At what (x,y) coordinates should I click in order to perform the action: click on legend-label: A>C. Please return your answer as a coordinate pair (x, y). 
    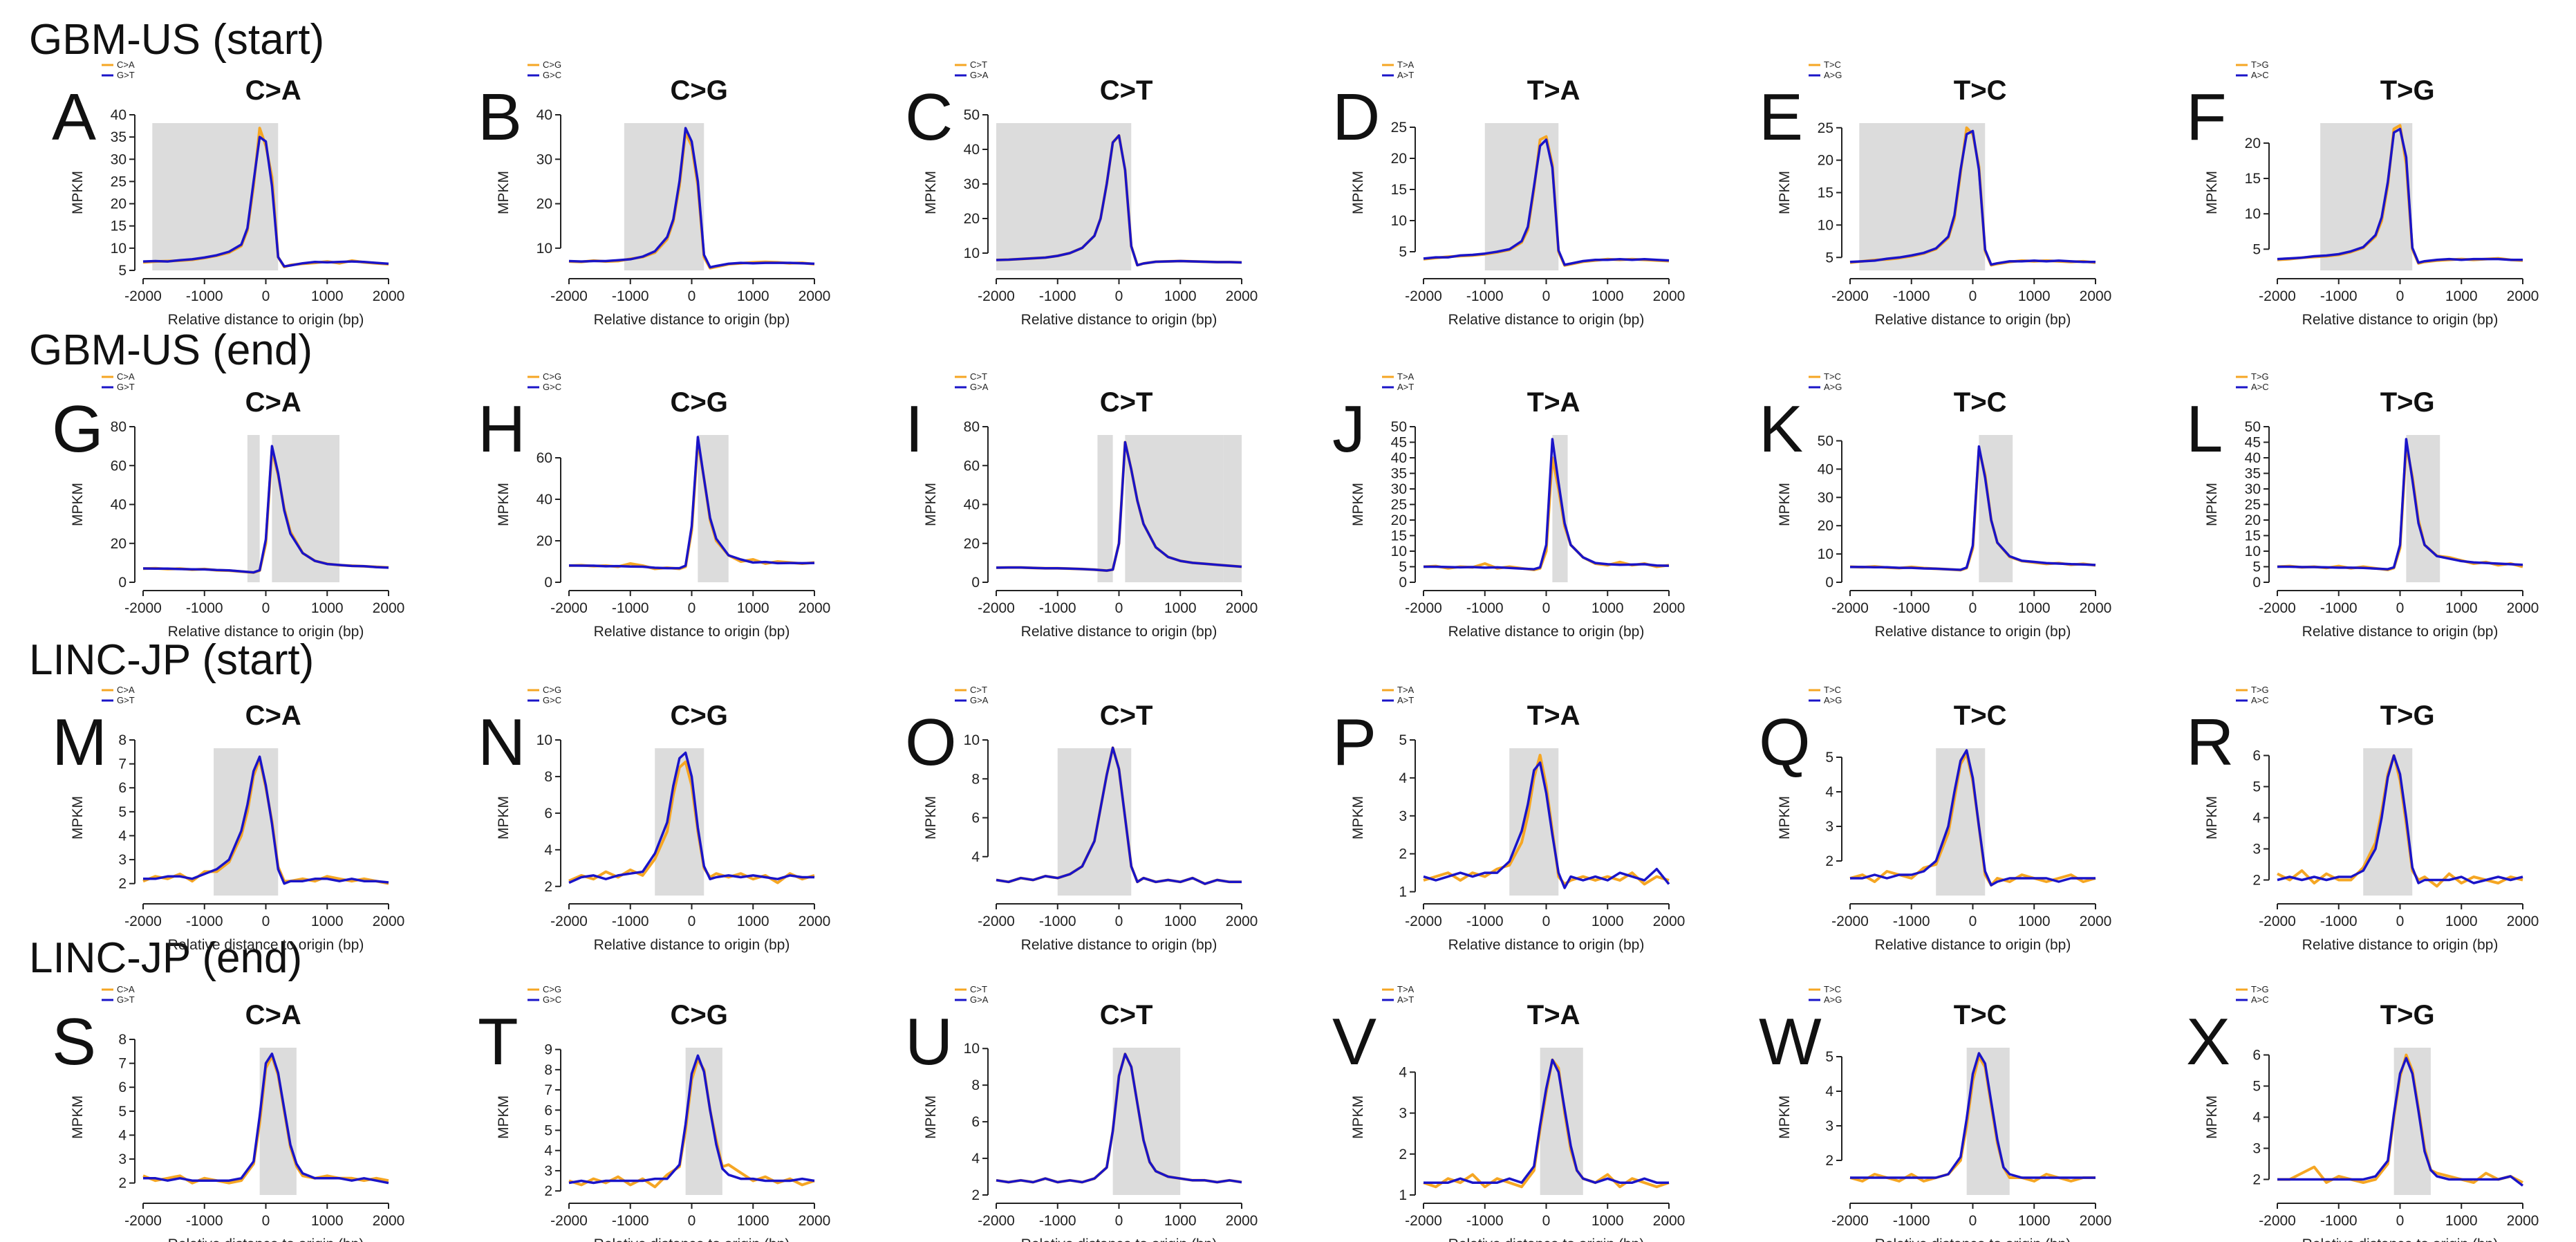
    Looking at the image, I should click on (2260, 387).